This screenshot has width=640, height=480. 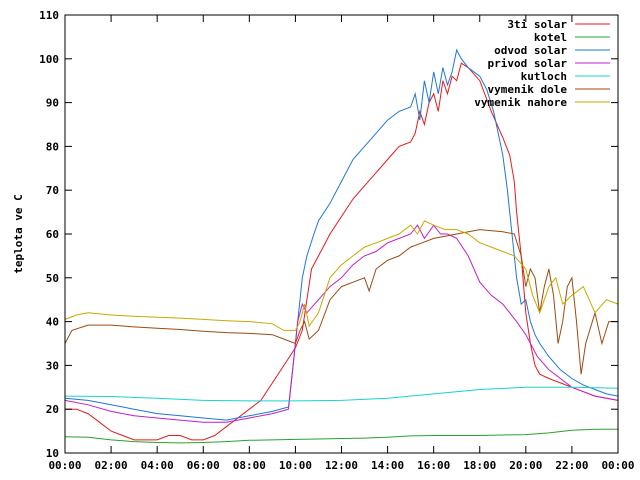 I want to click on y-tick-label: 70, so click(x=52, y=190).